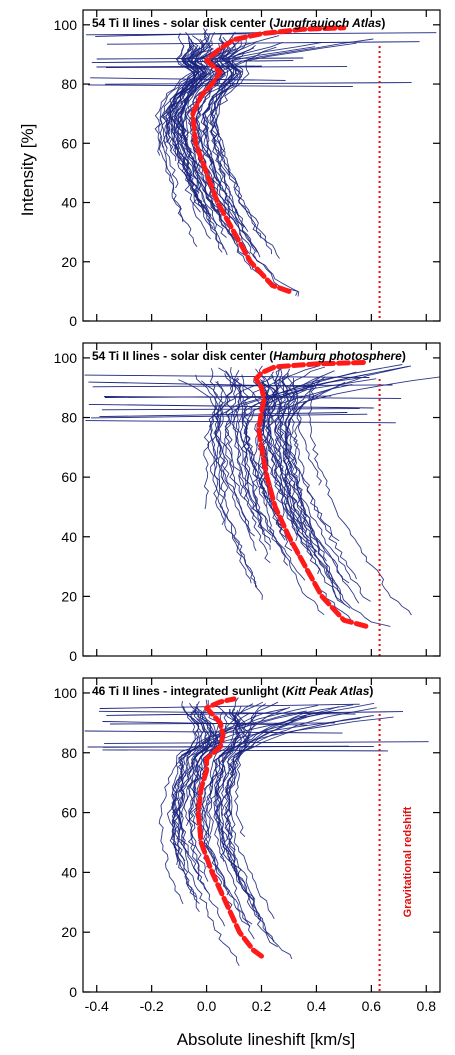 This screenshot has width=455, height=1055. Describe the element at coordinates (337, 356) in the screenshot. I see `panel-title-source: Hamburg photosphere` at that location.